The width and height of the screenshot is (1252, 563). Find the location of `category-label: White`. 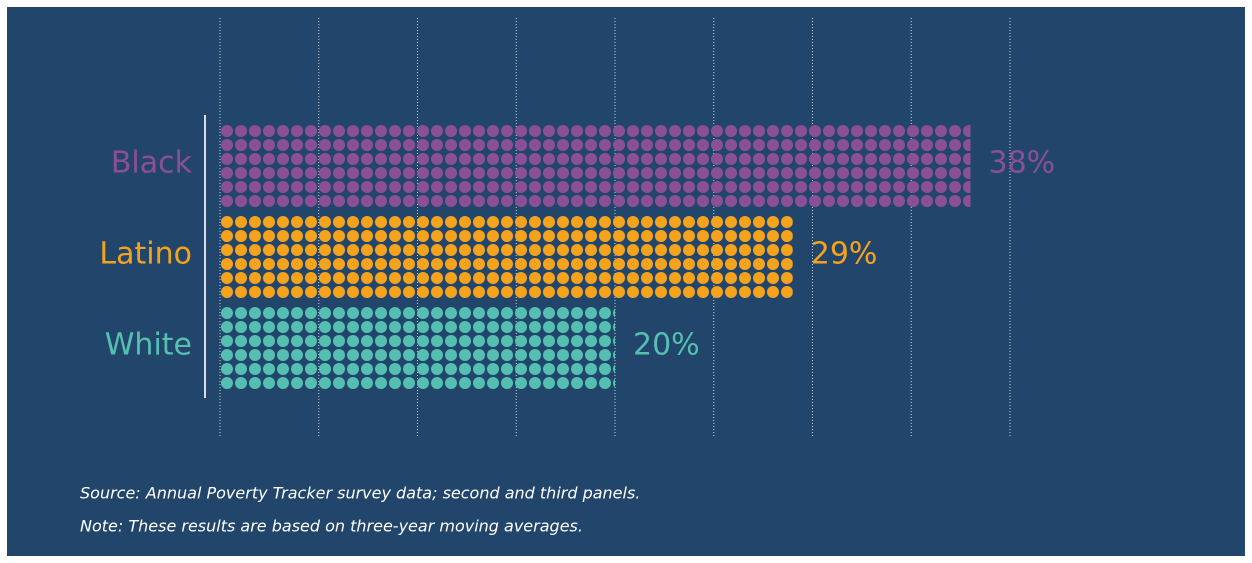

category-label: White is located at coordinates (148, 345).